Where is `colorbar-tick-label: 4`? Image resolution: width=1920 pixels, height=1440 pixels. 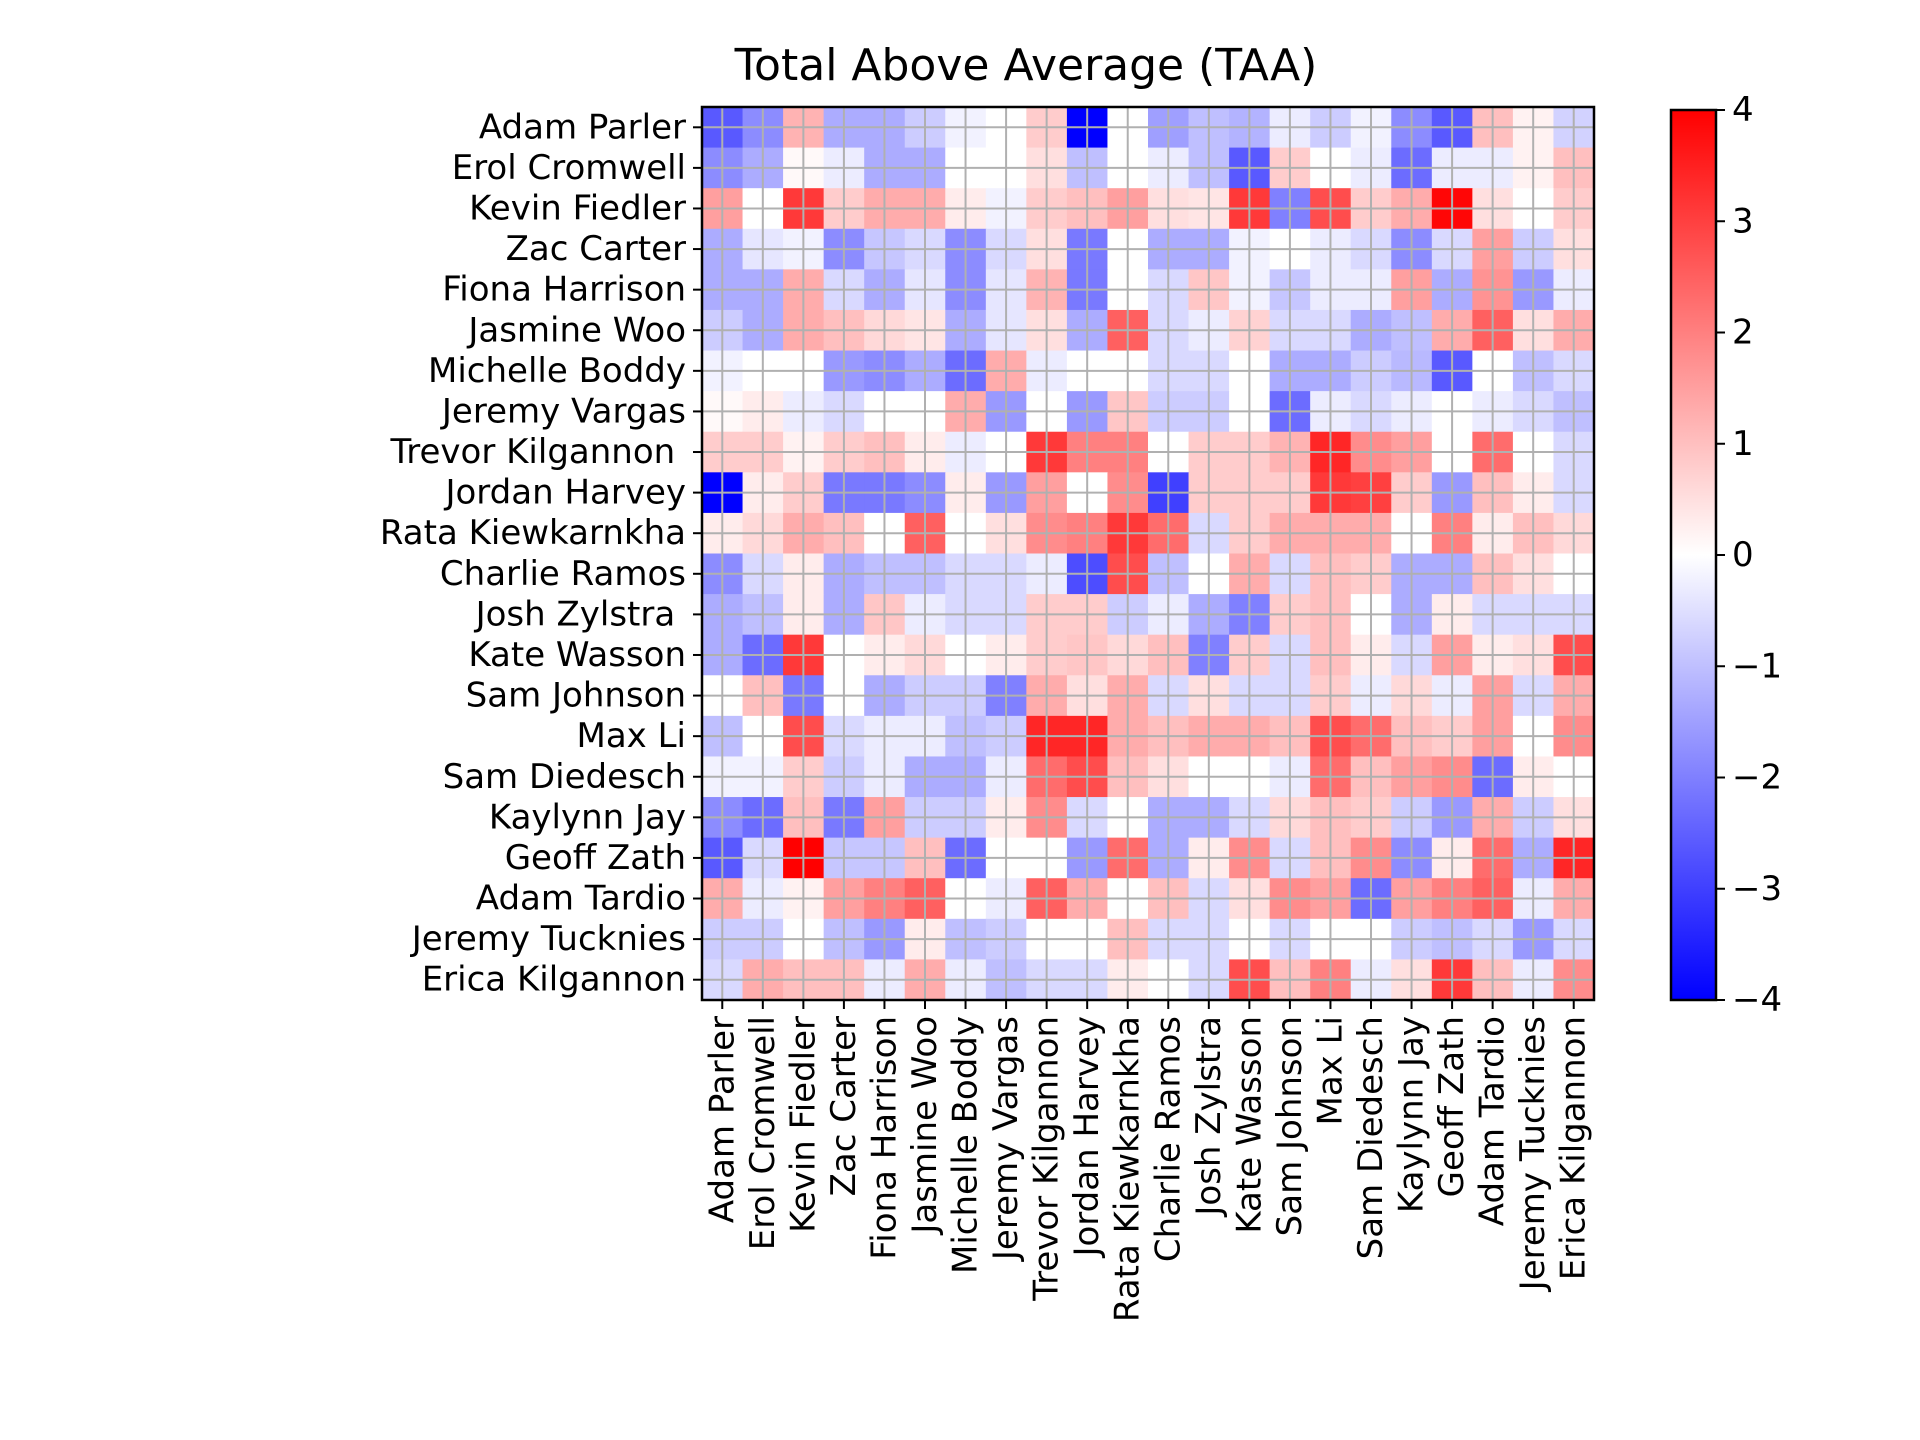 colorbar-tick-label: 4 is located at coordinates (1743, 110).